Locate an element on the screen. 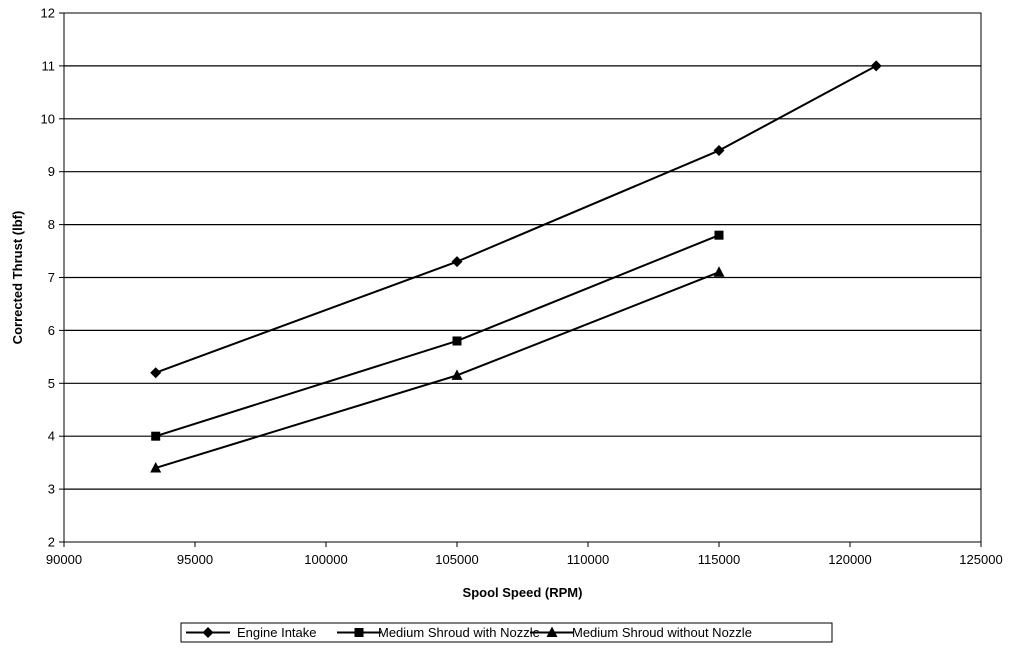  legend-marker-triangle is located at coordinates (552, 631).